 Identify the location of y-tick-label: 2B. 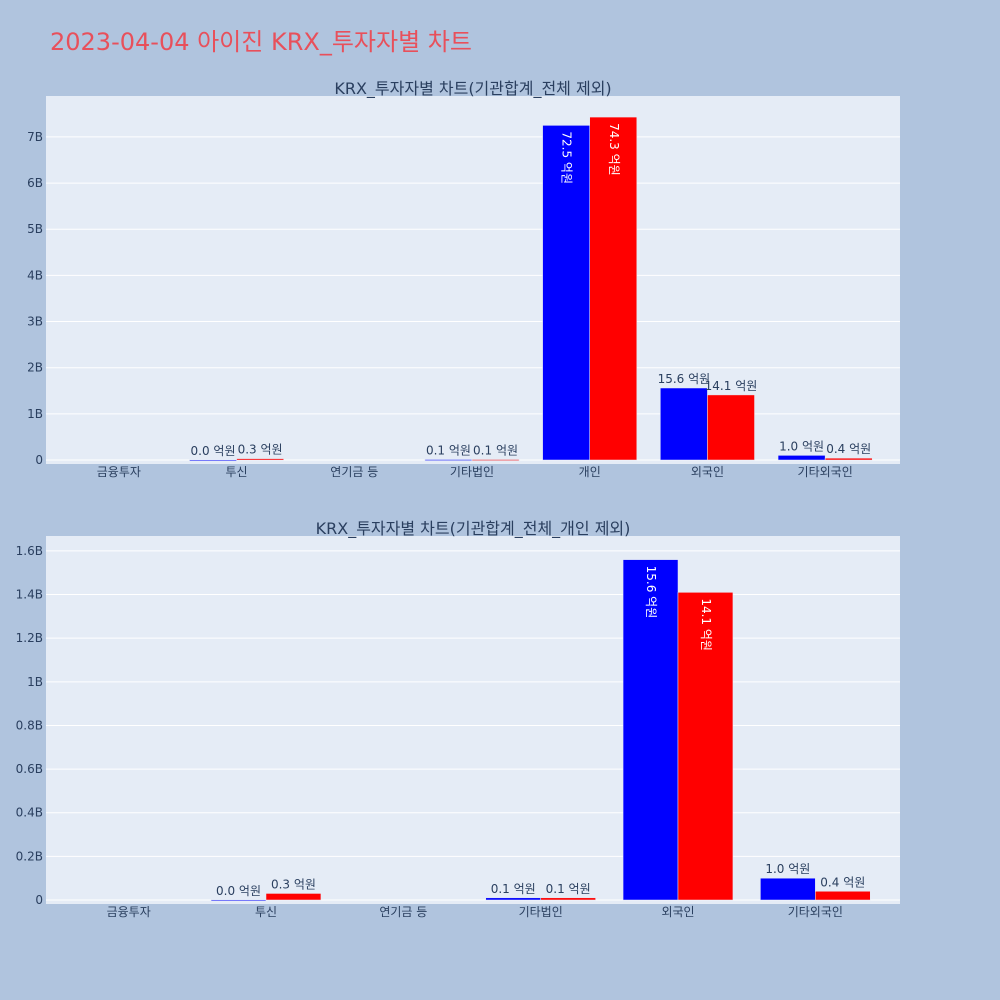
(35, 368).